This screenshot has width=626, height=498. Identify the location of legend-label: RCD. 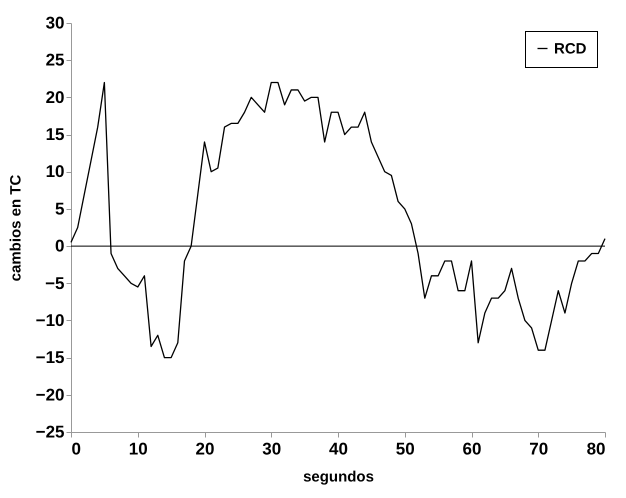
(570, 49).